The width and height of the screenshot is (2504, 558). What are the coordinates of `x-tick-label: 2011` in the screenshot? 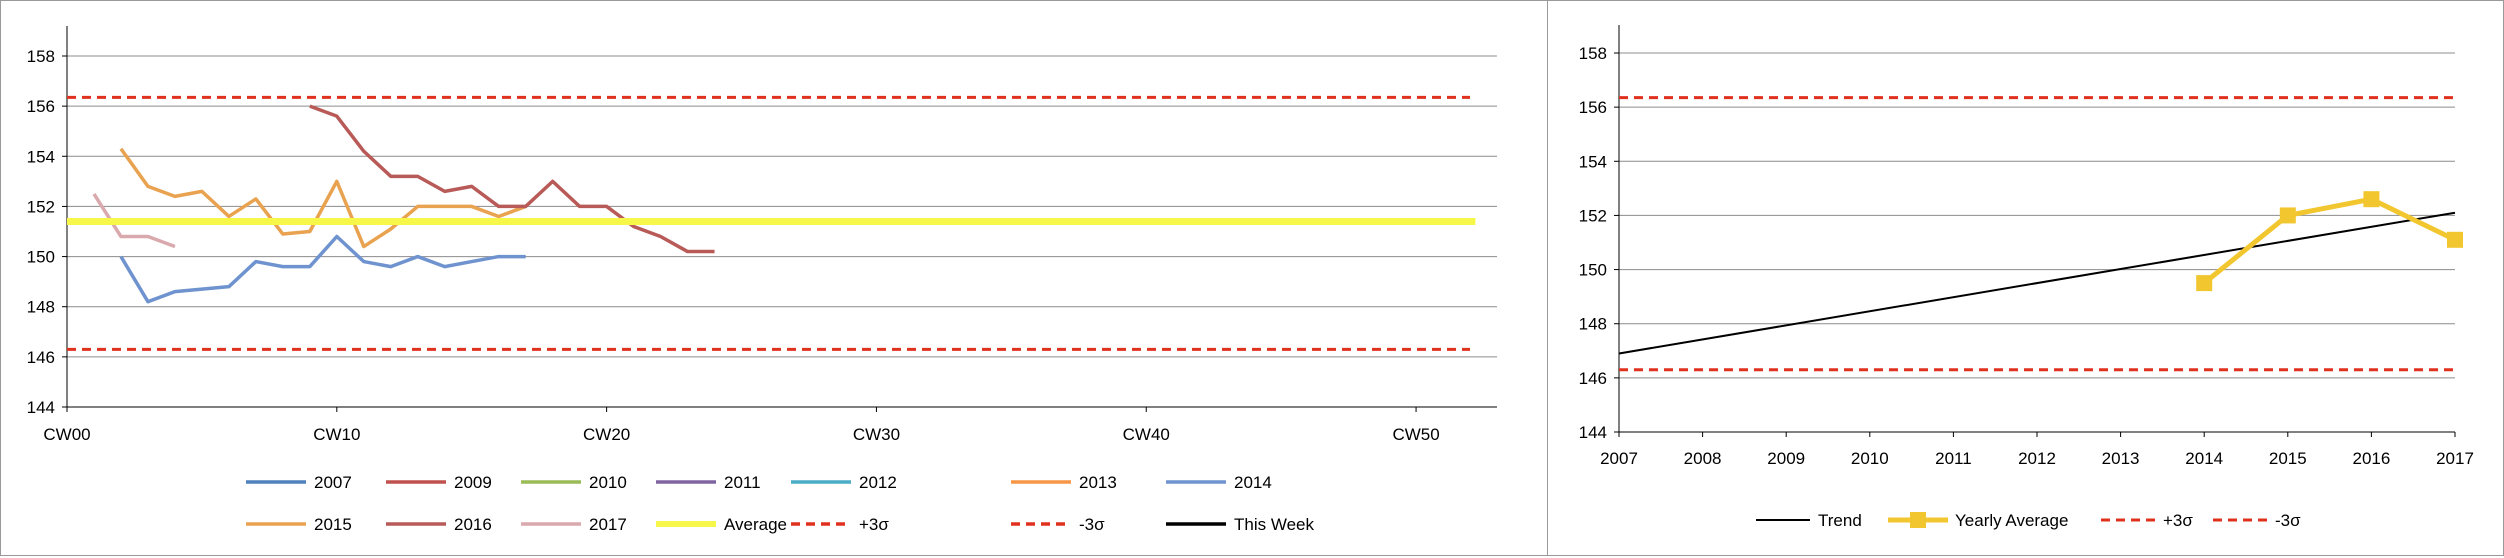 It's located at (1953, 458).